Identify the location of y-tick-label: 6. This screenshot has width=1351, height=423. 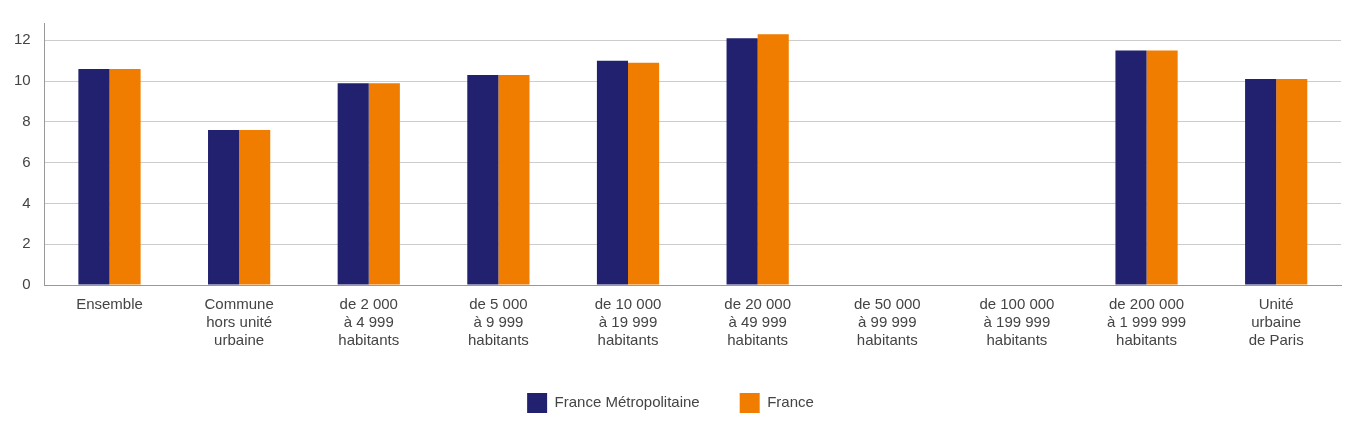
(26, 161).